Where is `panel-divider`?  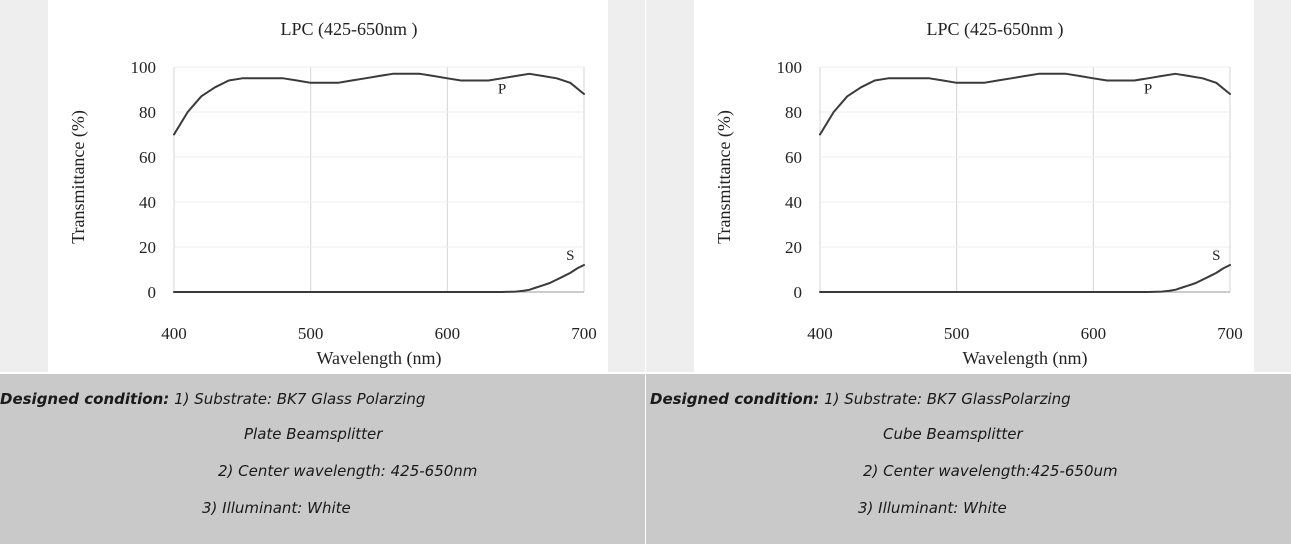
panel-divider is located at coordinates (645, 272).